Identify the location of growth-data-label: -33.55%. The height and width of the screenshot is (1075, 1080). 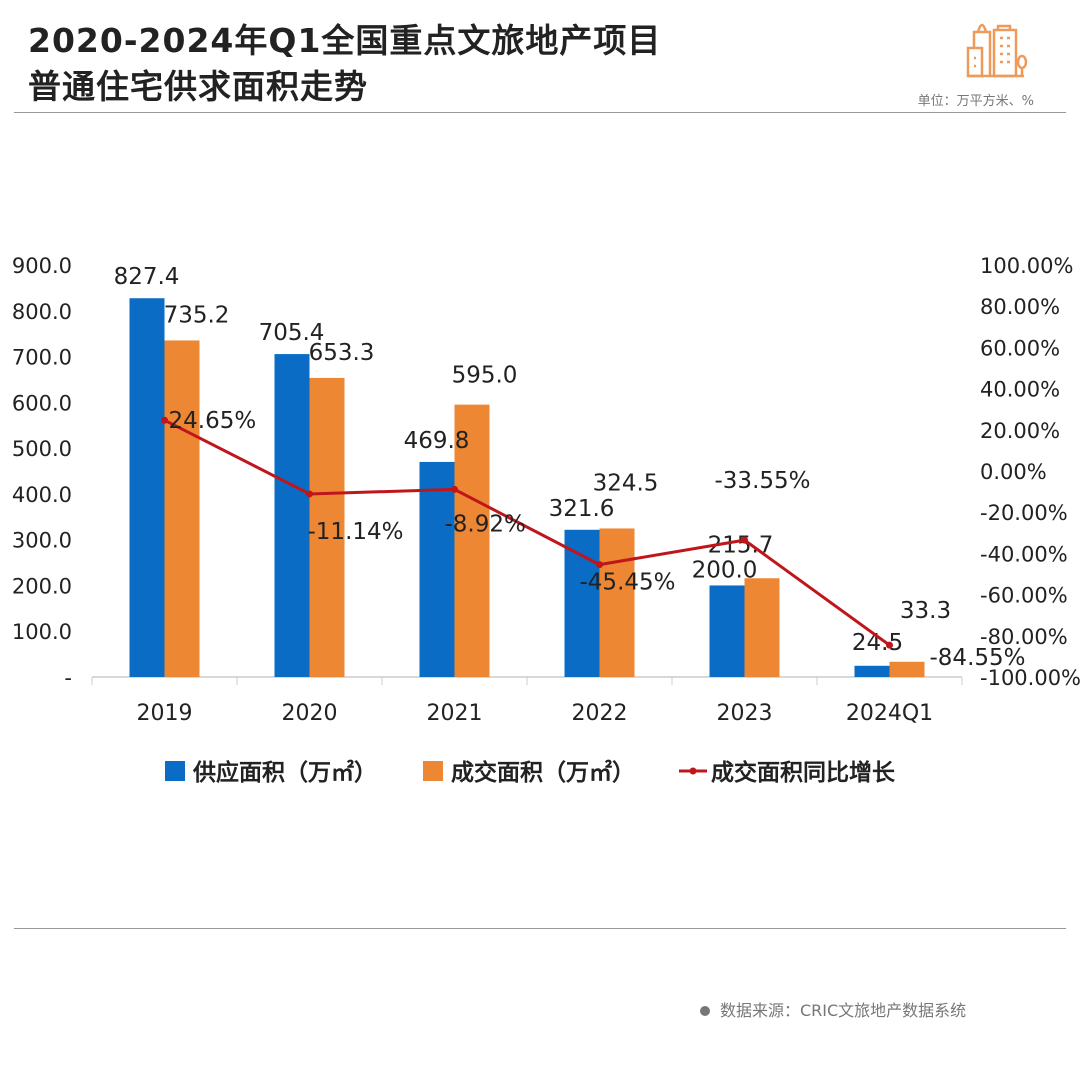
(763, 481).